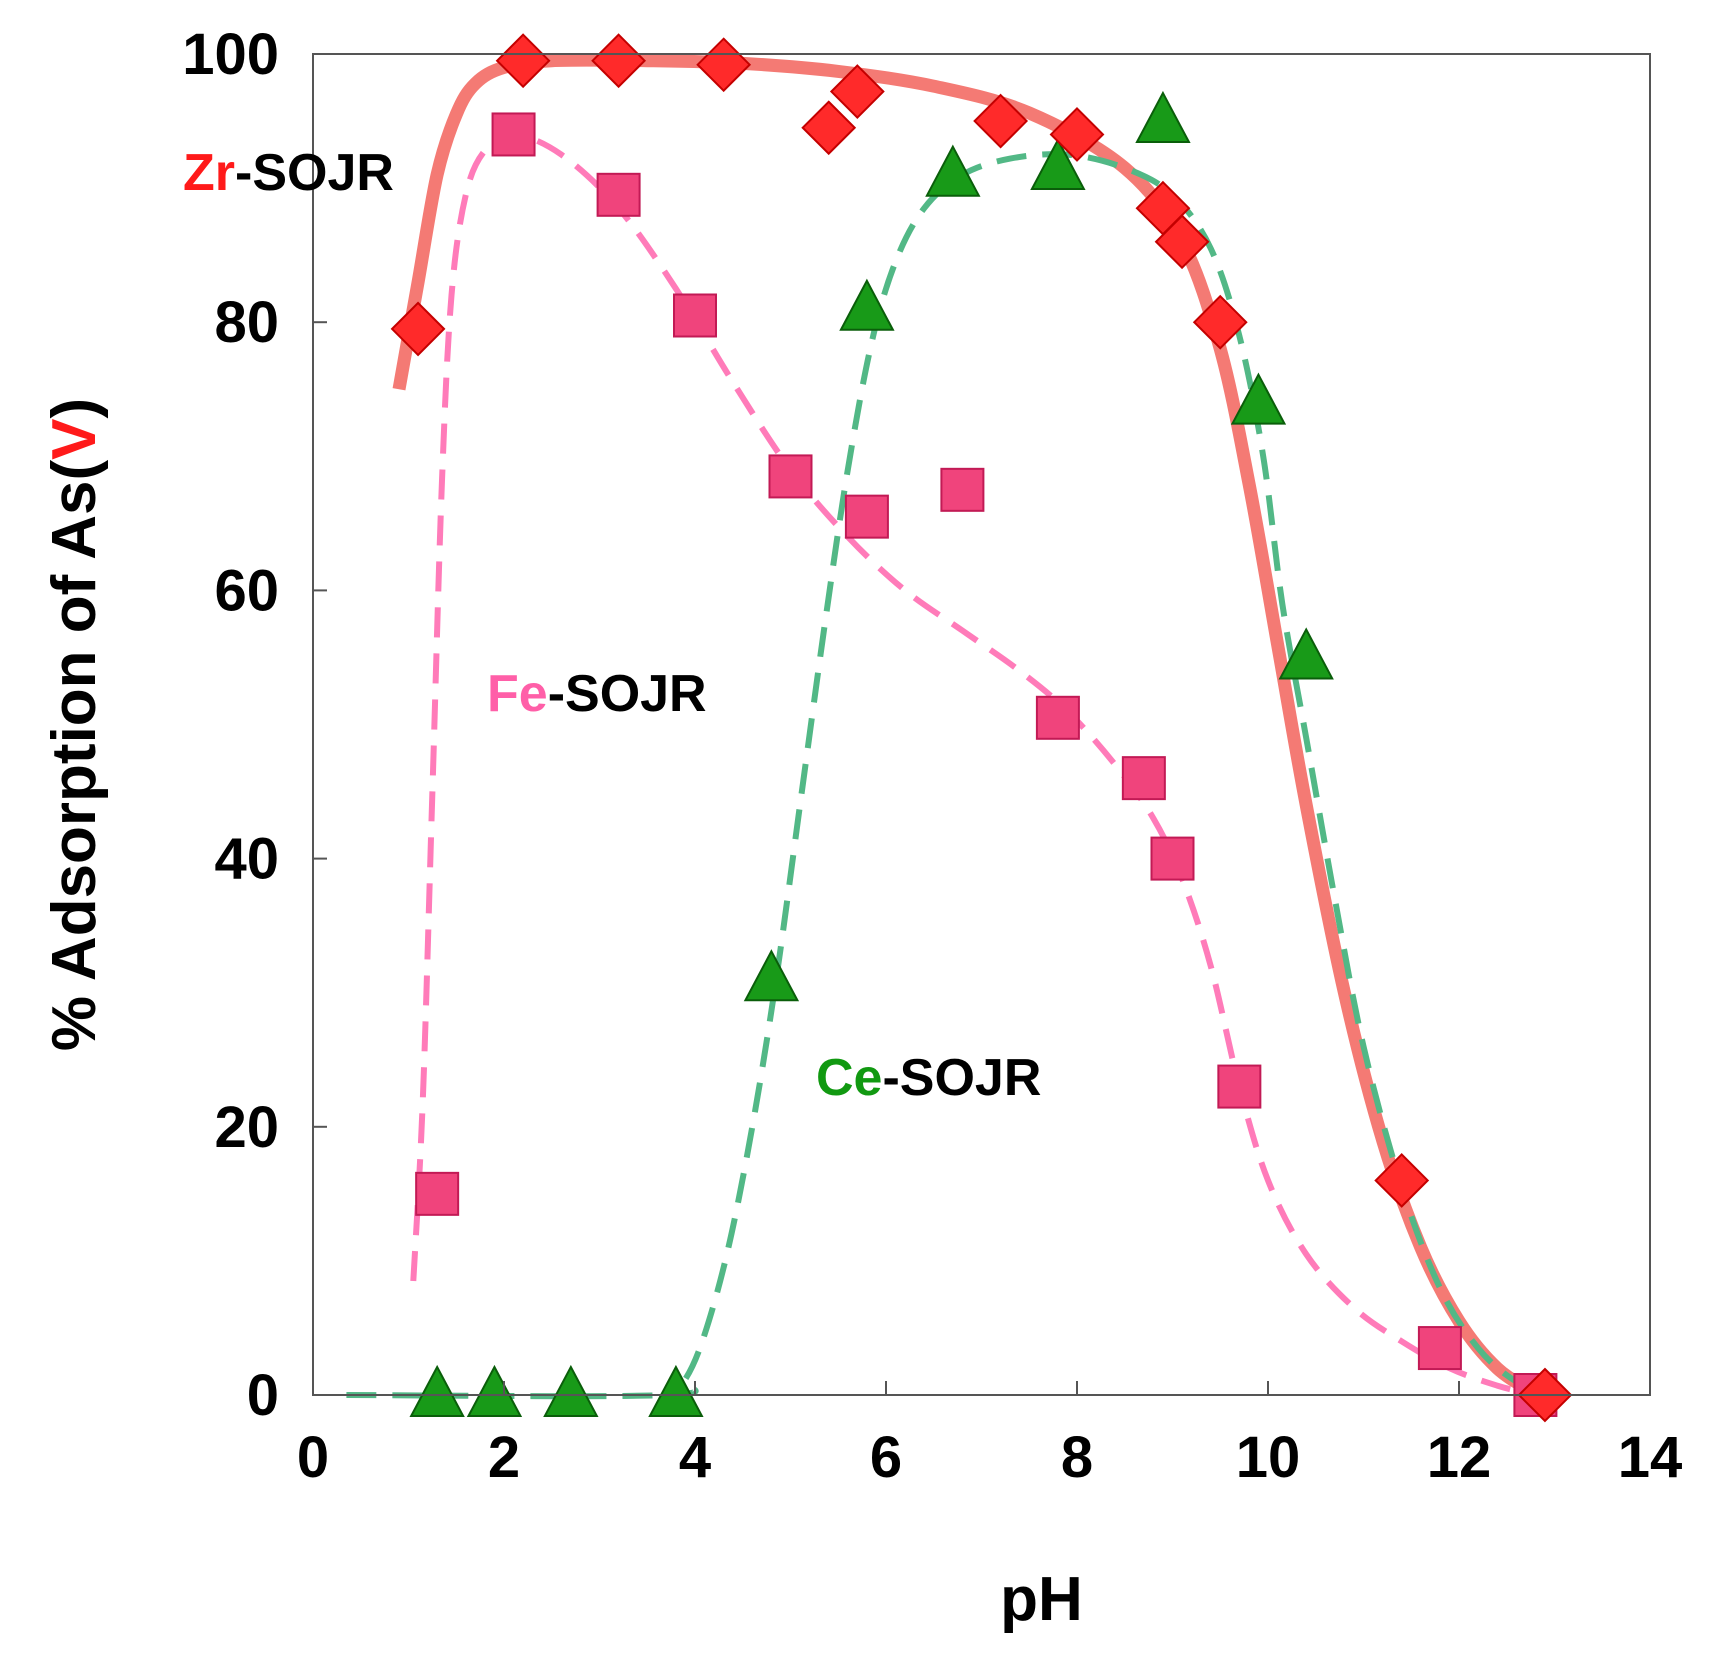 Image resolution: width=1712 pixels, height=1654 pixels. What do you see at coordinates (246, 1127) in the screenshot?
I see `y-tick-label: 20` at bounding box center [246, 1127].